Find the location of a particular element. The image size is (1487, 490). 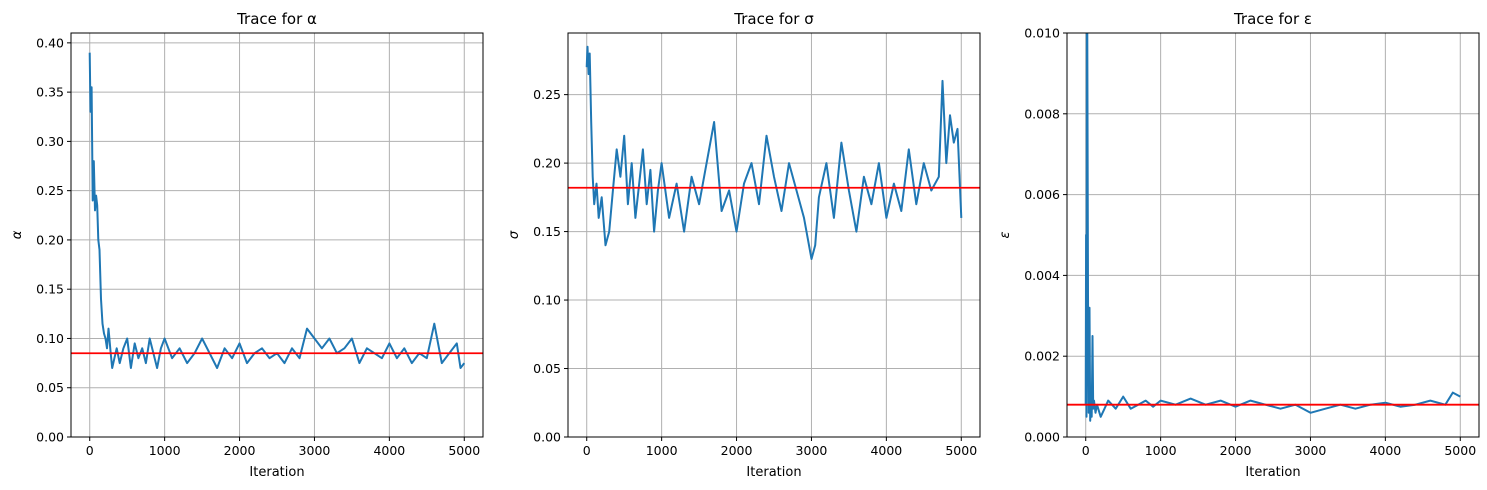

alpha-y-tick-label: 0.25 is located at coordinates (50, 190).